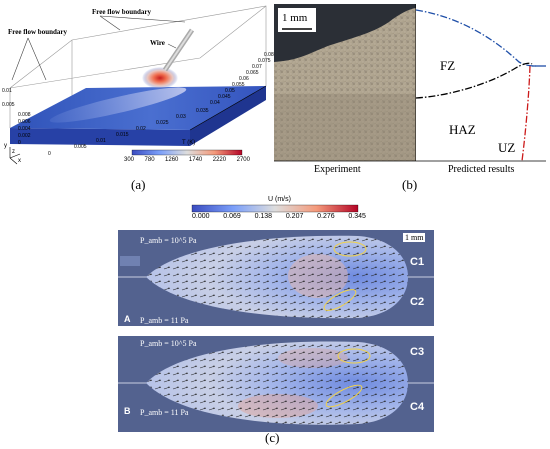 The height and width of the screenshot is (449, 550). I want to click on tag-c1: C1, so click(417, 262).